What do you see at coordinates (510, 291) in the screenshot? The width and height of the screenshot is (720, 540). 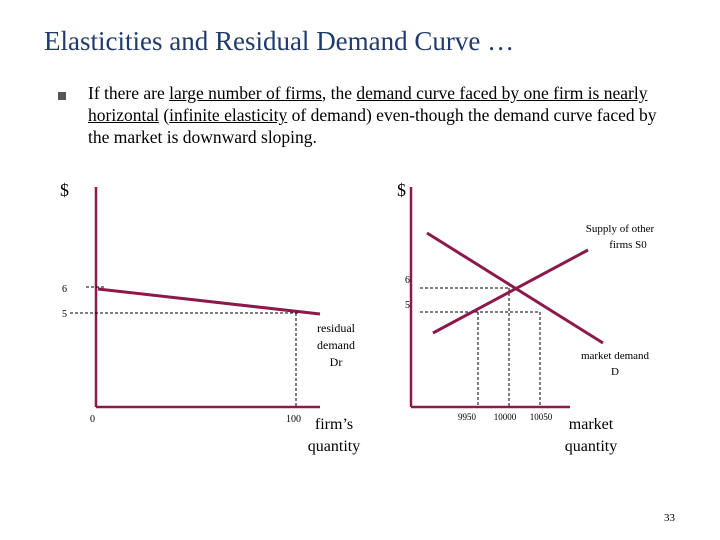 I see `supply-other-firms-curve` at bounding box center [510, 291].